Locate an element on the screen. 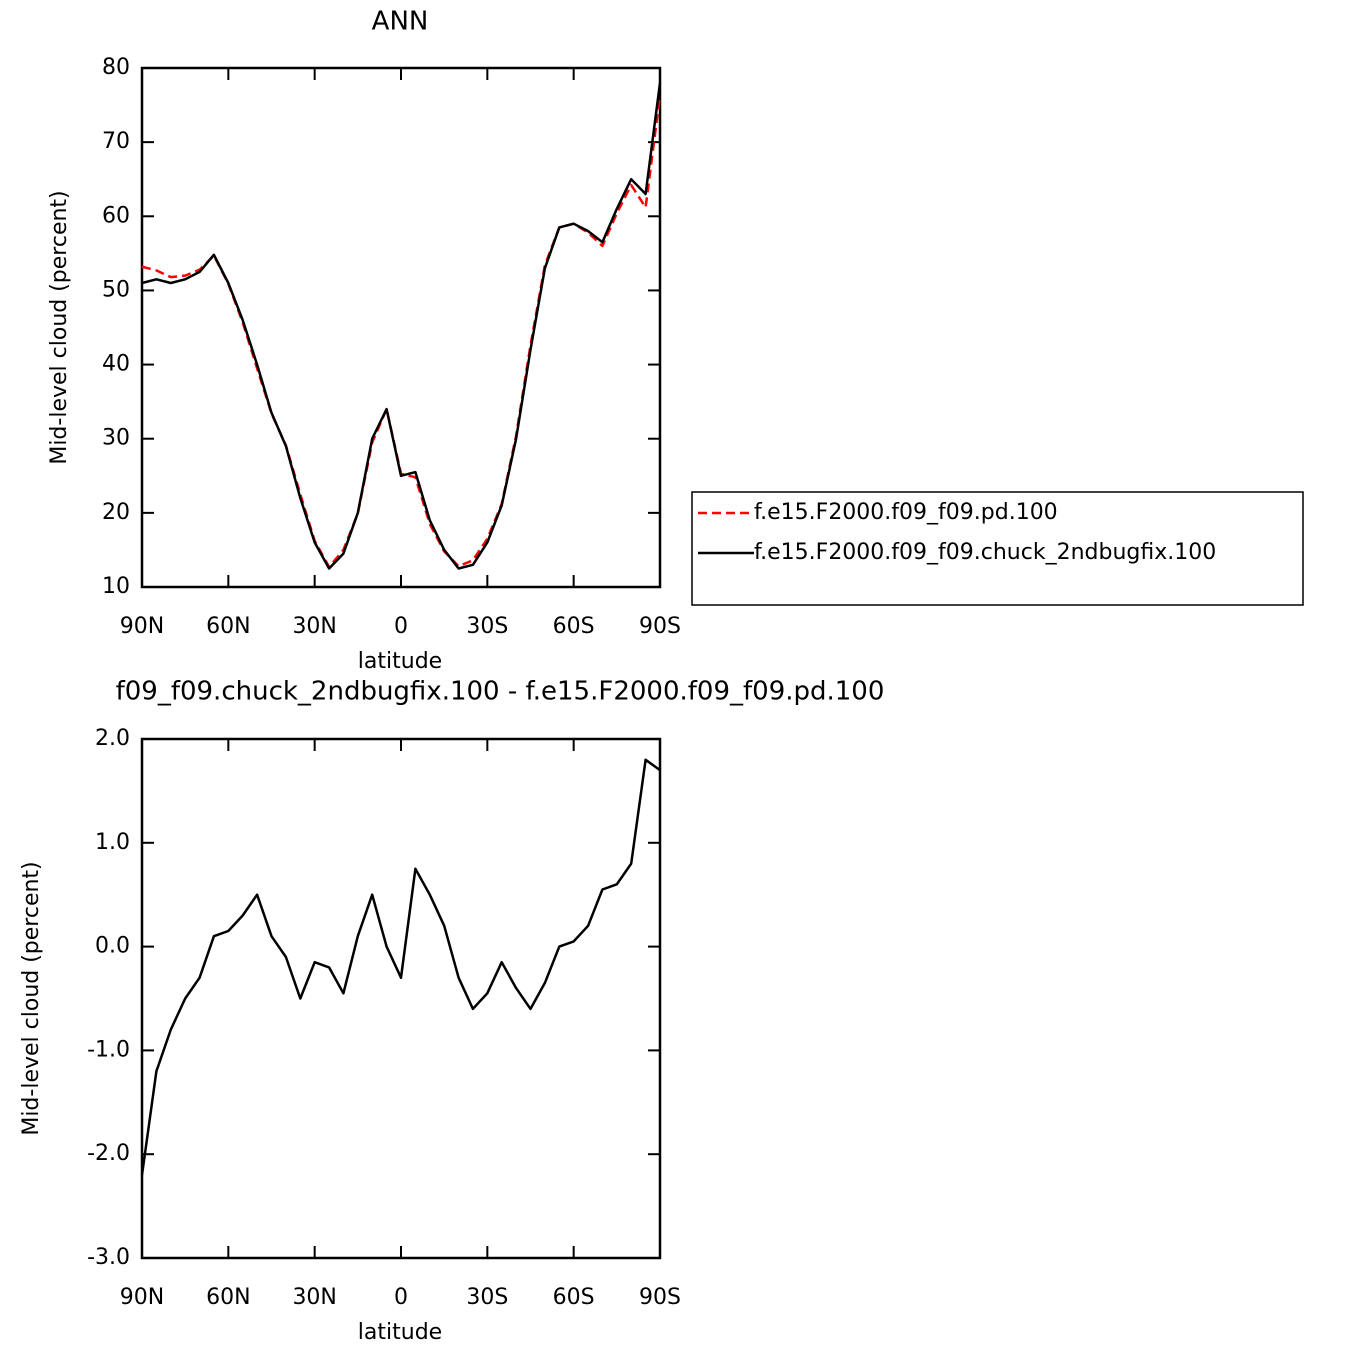  y-tick-label: 40 is located at coordinates (116, 364).